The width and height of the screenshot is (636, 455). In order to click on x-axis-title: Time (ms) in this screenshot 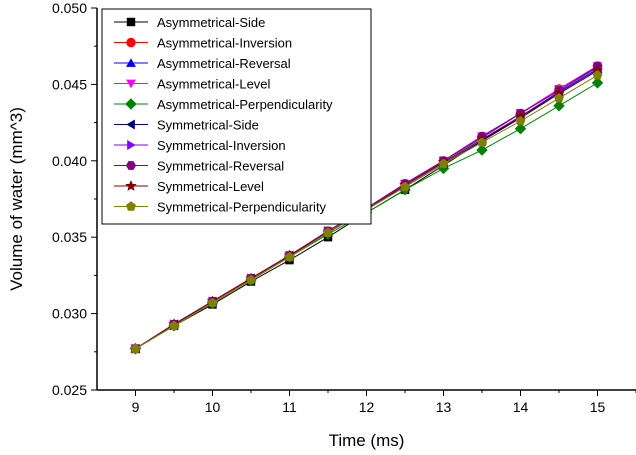, I will do `click(367, 440)`.